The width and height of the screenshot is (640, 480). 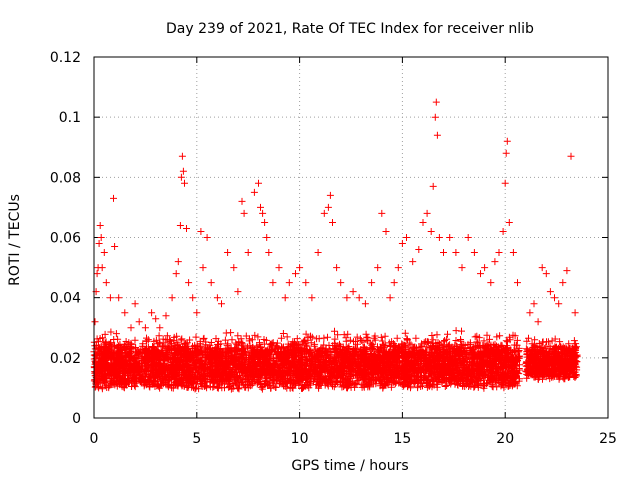 I want to click on x-tick-label: 20, so click(x=505, y=439).